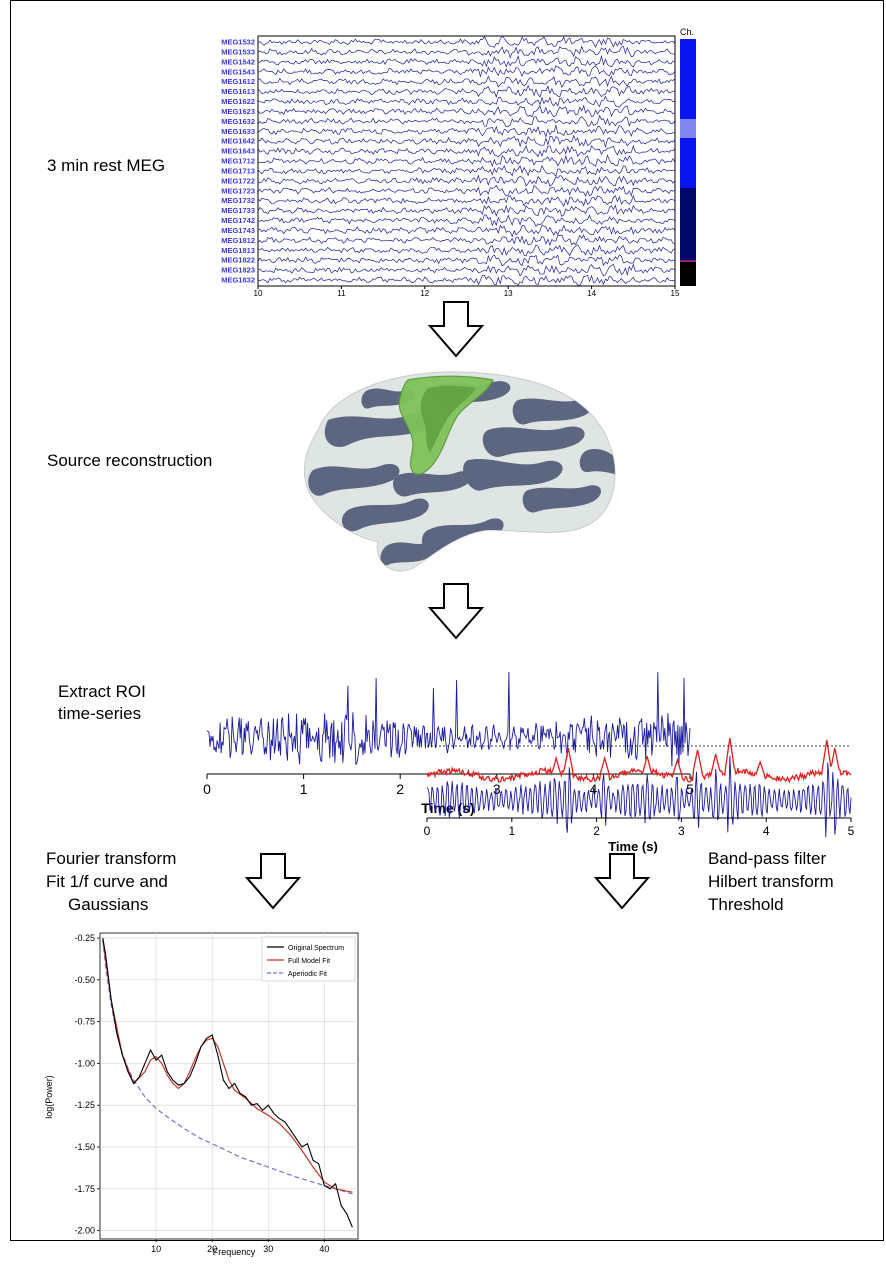  I want to click on meg-channel-label: MEG1832, so click(238, 280).